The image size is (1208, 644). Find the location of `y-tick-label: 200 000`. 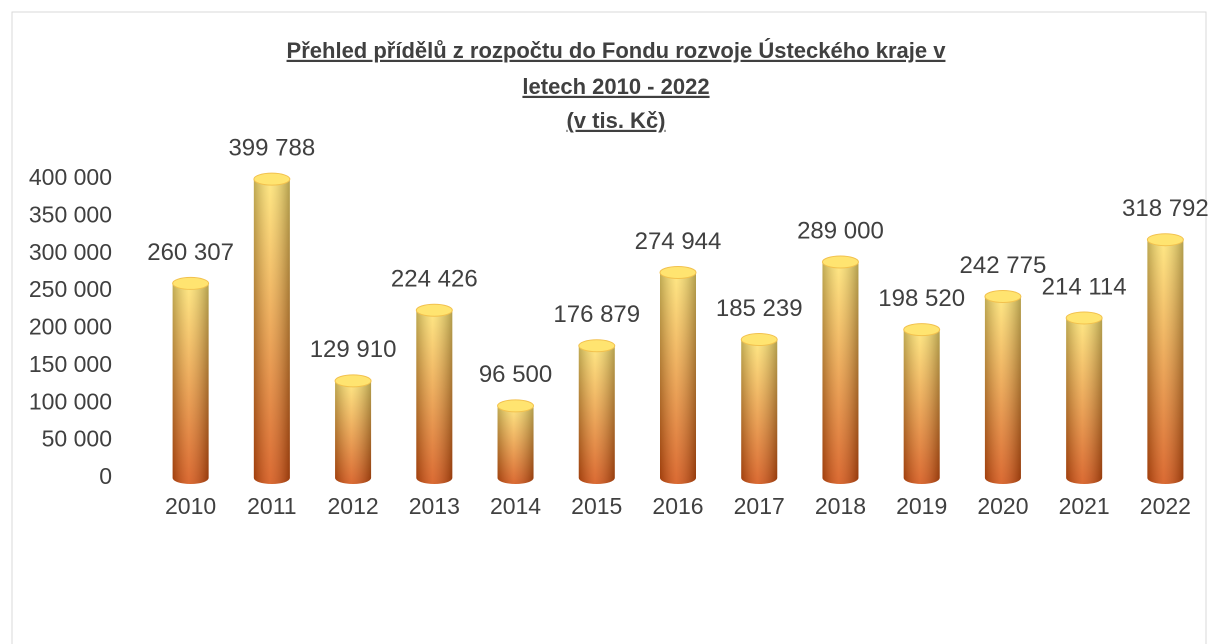

y-tick-label: 200 000 is located at coordinates (70, 327).